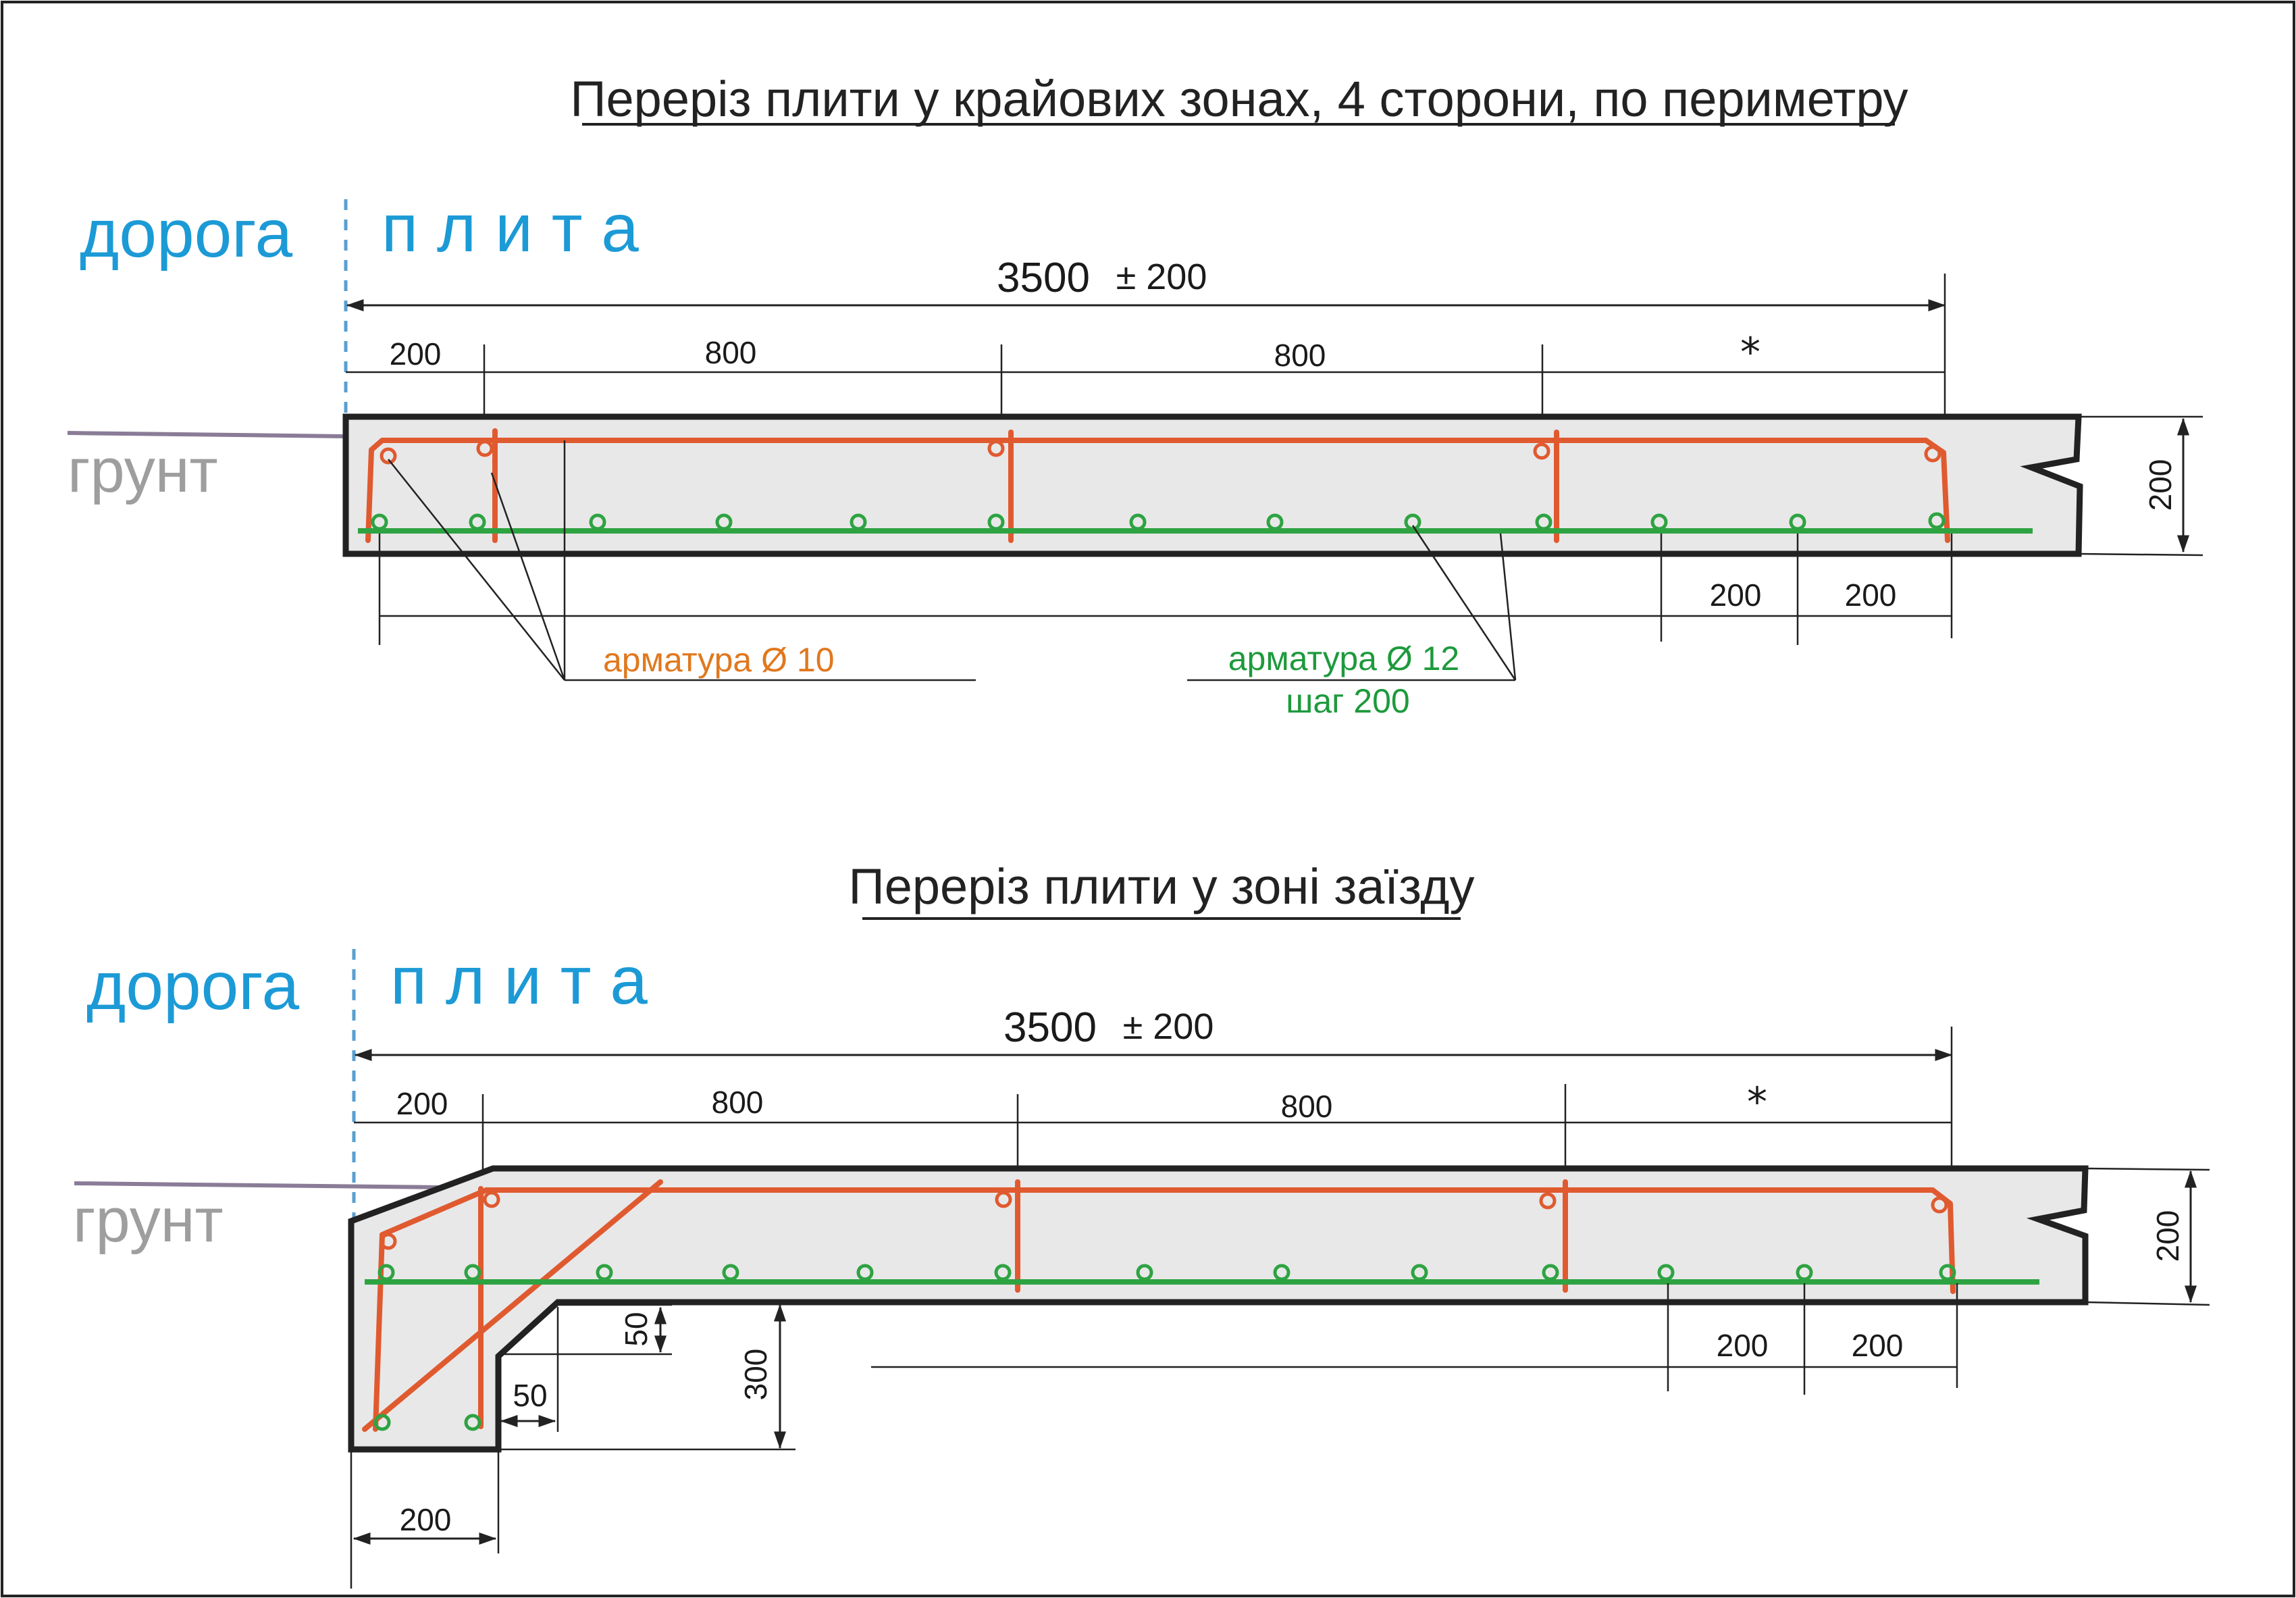 This screenshot has height=1598, width=2296. Describe the element at coordinates (1162, 886) in the screenshot. I see `section2-title: Переріз плити у зоні заїзду` at that location.